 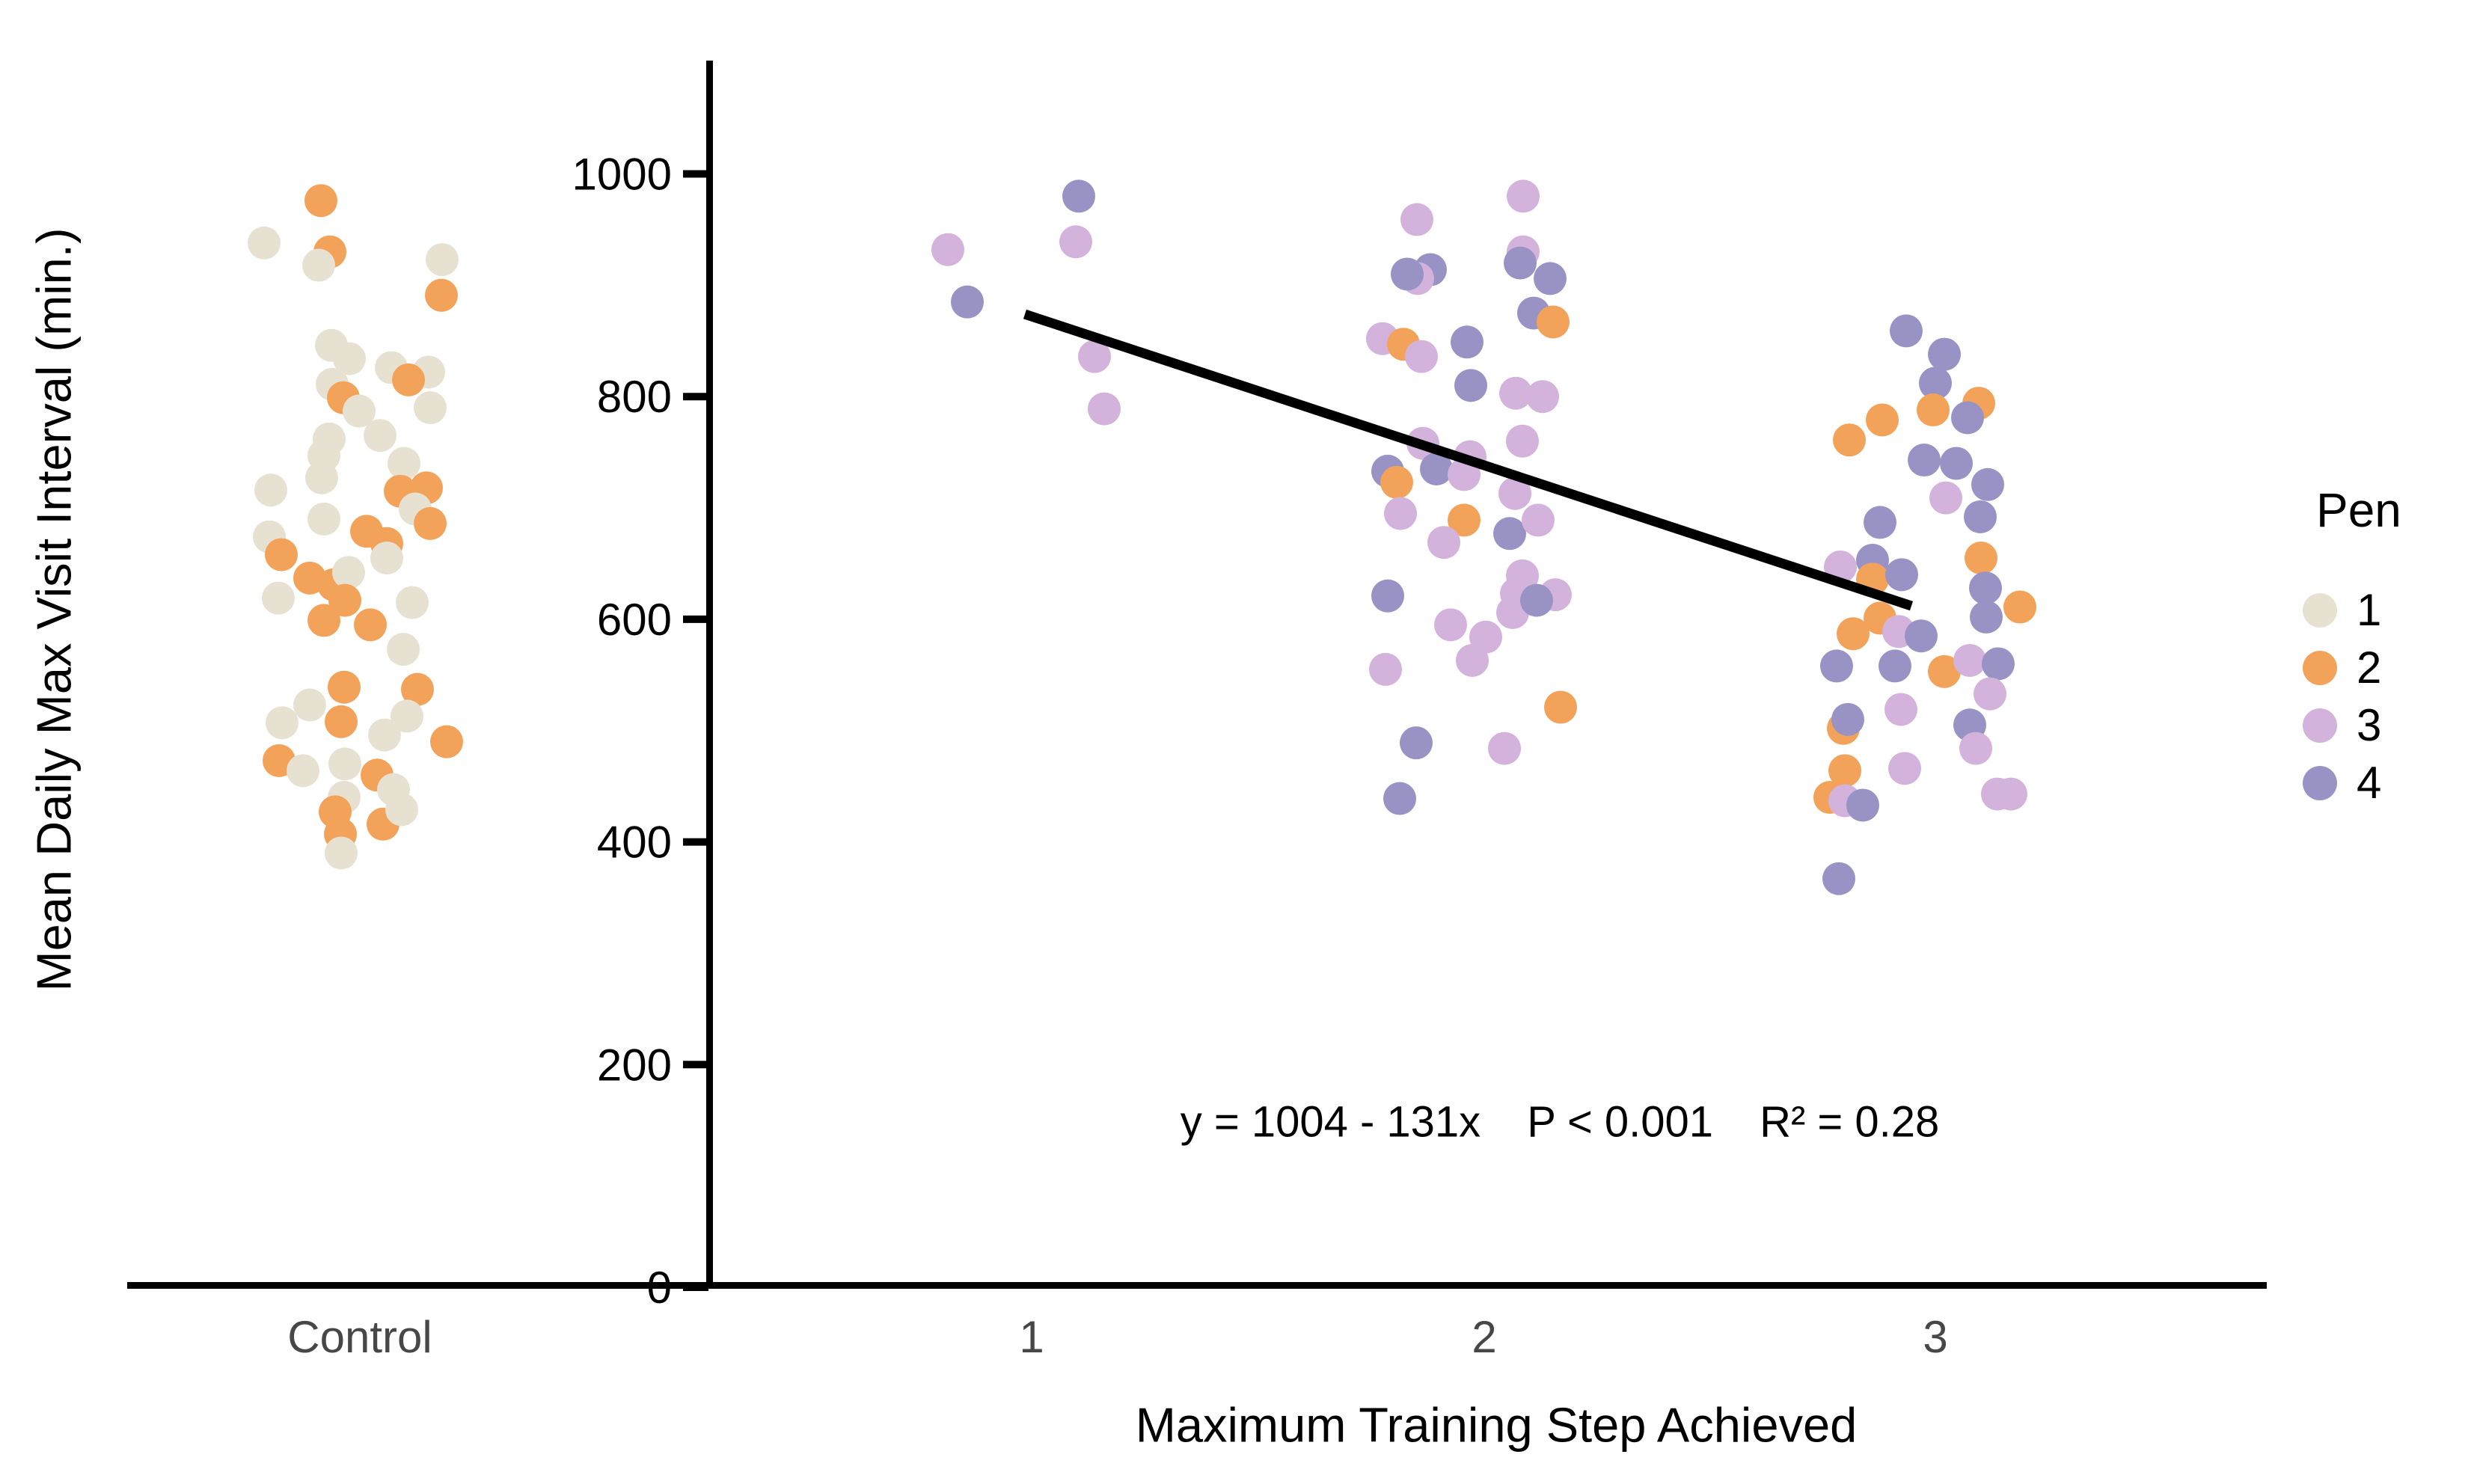 I want to click on y-tick-label: 600, so click(x=634, y=620).